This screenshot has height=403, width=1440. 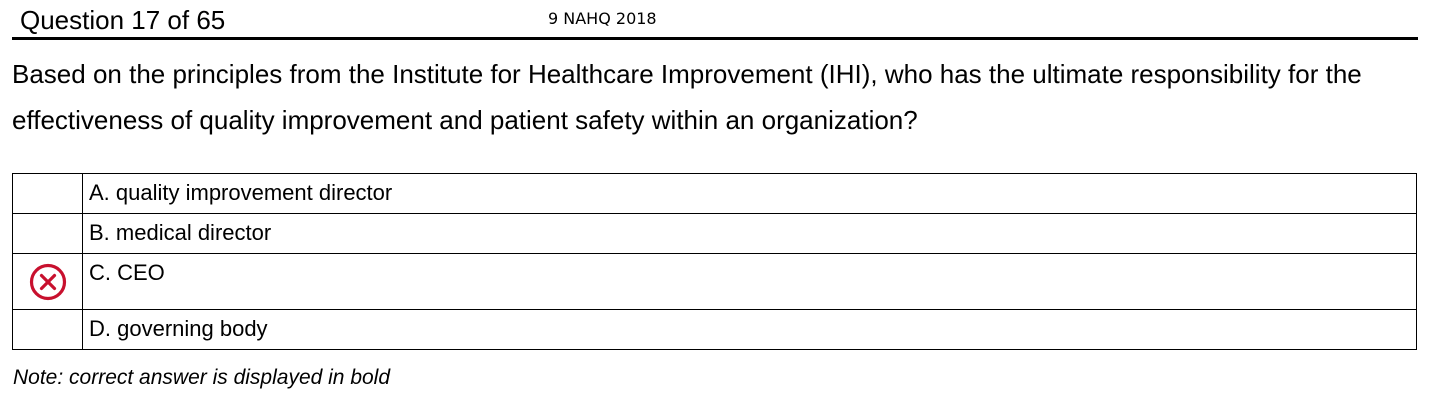 What do you see at coordinates (749, 233) in the screenshot?
I see `answer-text: B. medical director` at bounding box center [749, 233].